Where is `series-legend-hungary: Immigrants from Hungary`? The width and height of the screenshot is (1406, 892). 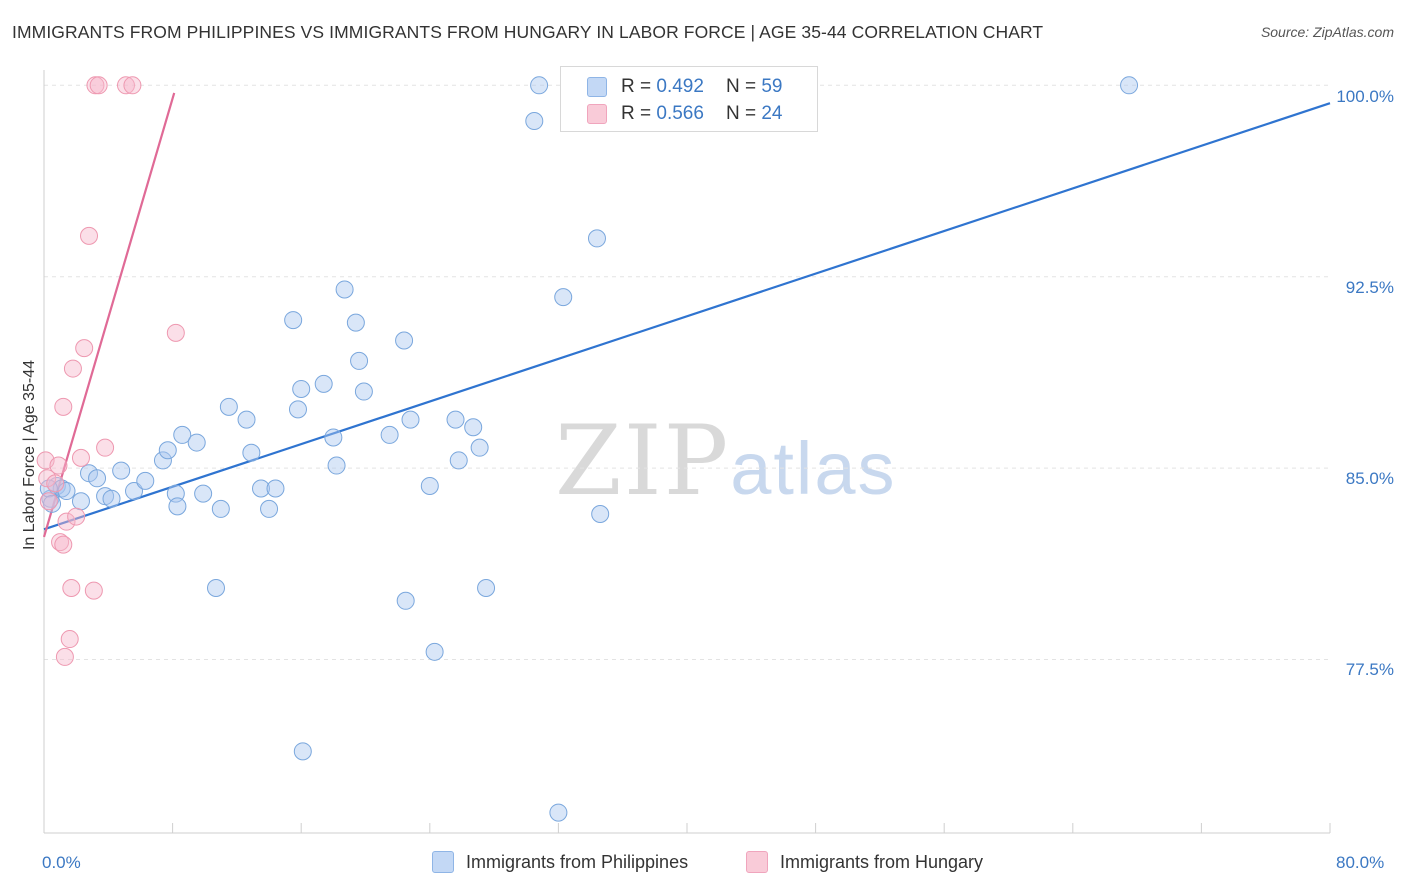
series-legend-hungary: Immigrants from Hungary is located at coordinates (864, 862).